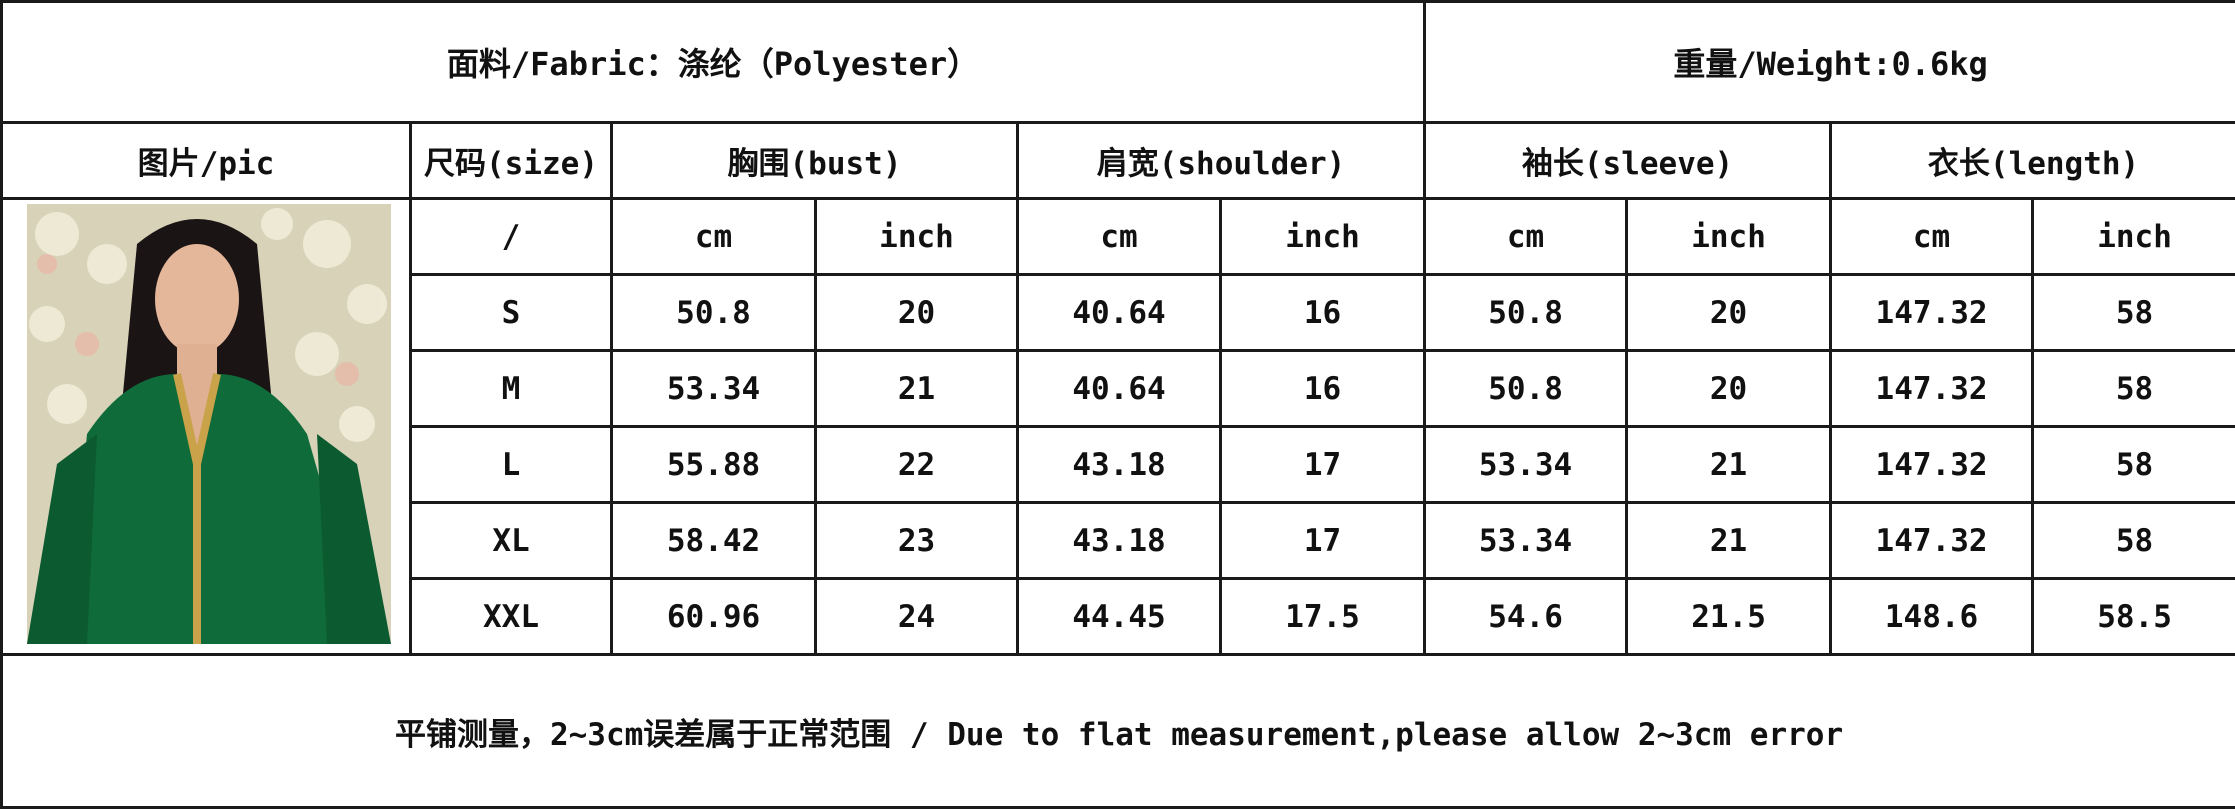 The height and width of the screenshot is (809, 2235). I want to click on fabric-label: 面料/Fabric：涤纶（Polyester）, so click(713, 62).